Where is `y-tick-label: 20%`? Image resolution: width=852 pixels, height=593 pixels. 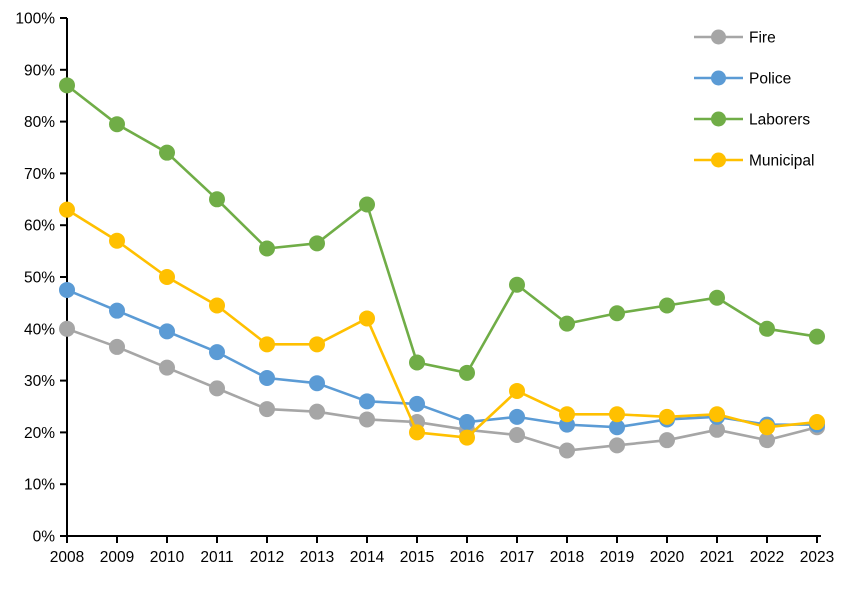 y-tick-label: 20% is located at coordinates (39, 433).